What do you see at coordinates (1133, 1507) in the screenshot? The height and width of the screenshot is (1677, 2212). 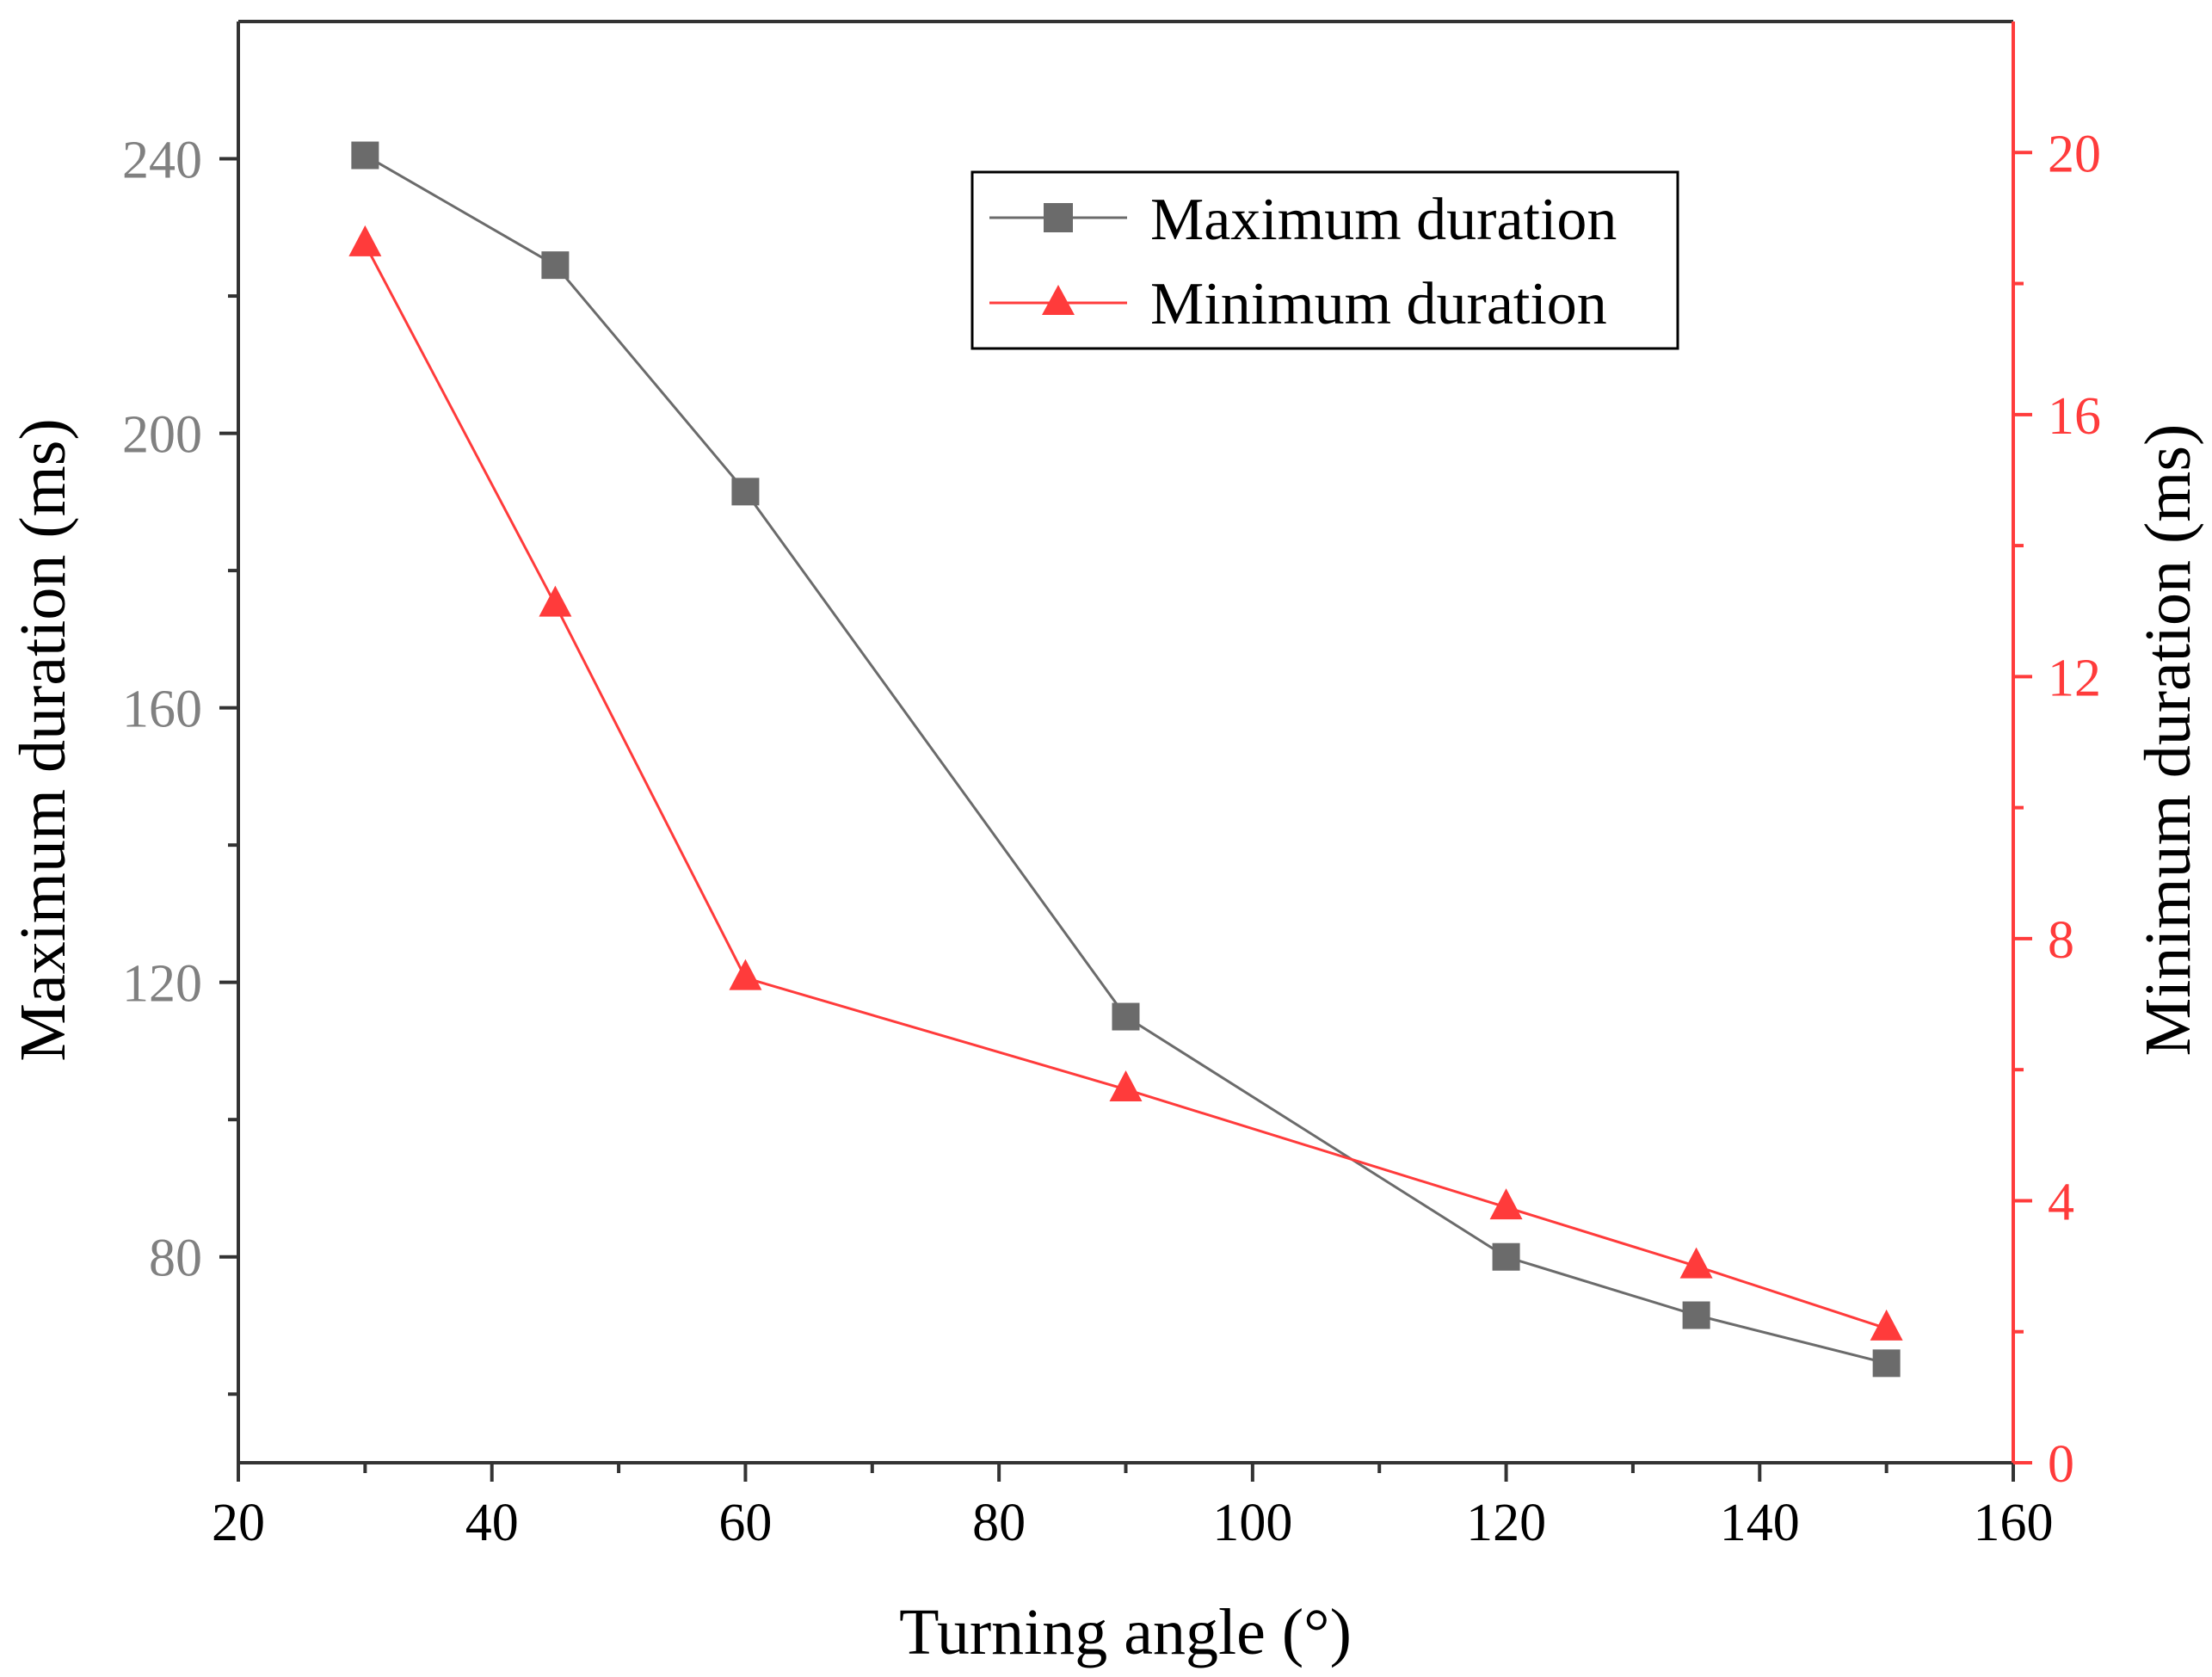 I see `x-axis: 20 40 60 80 100 120 140 160` at bounding box center [1133, 1507].